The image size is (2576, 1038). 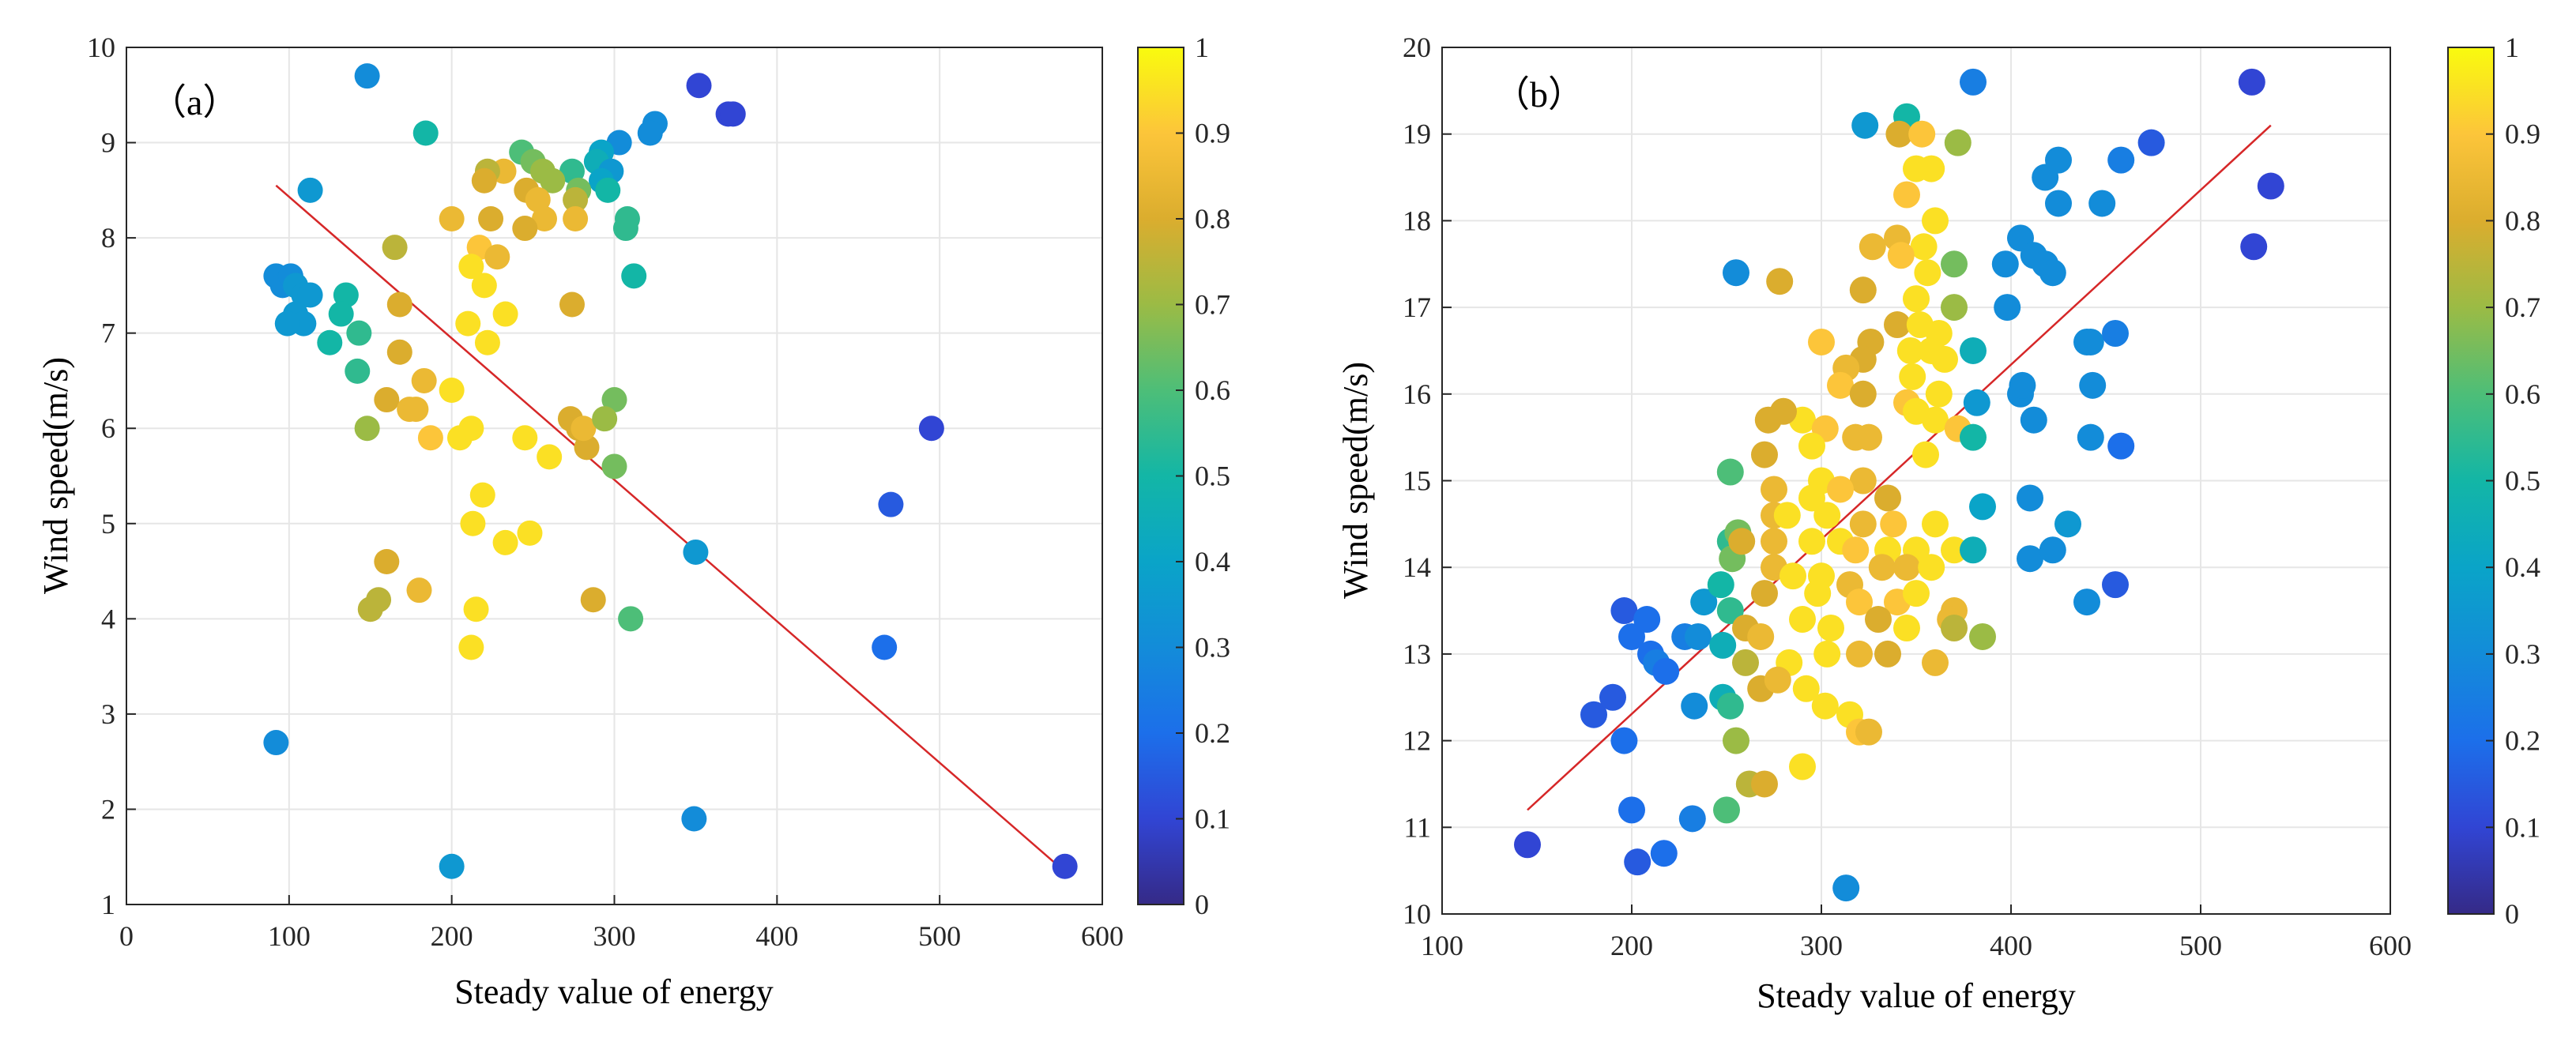 I want to click on colorbar-tick-label: 0.1, so click(x=2522, y=827).